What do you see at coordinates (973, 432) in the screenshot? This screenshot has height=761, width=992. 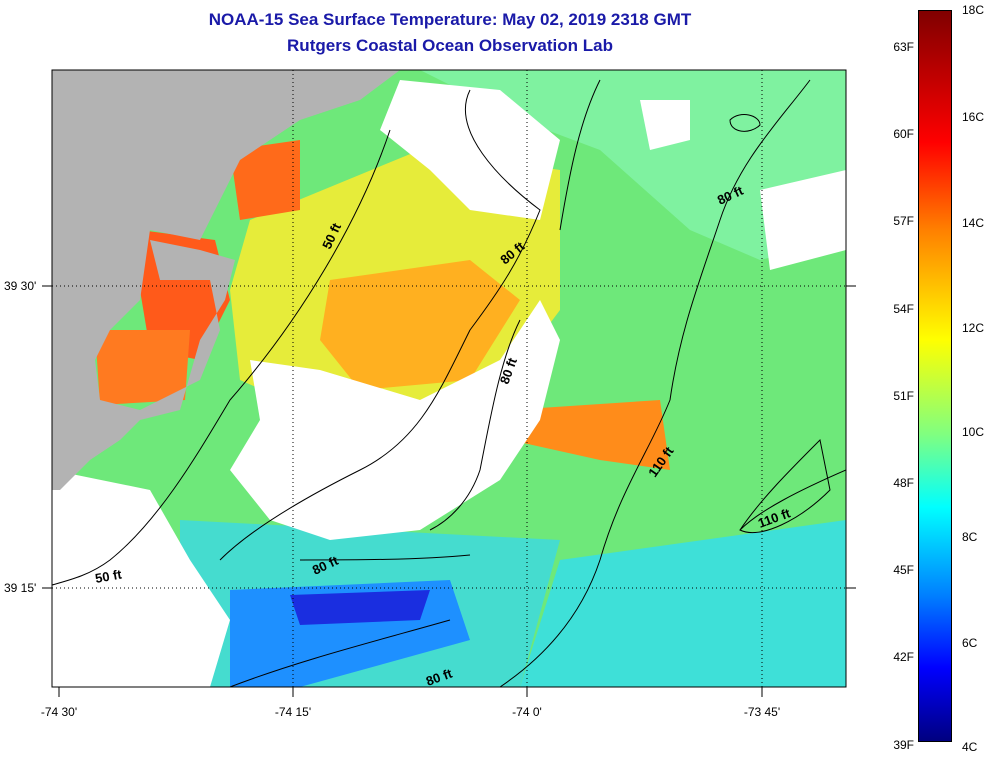 I see `colorbar-celsius-label: 10C` at bounding box center [973, 432].